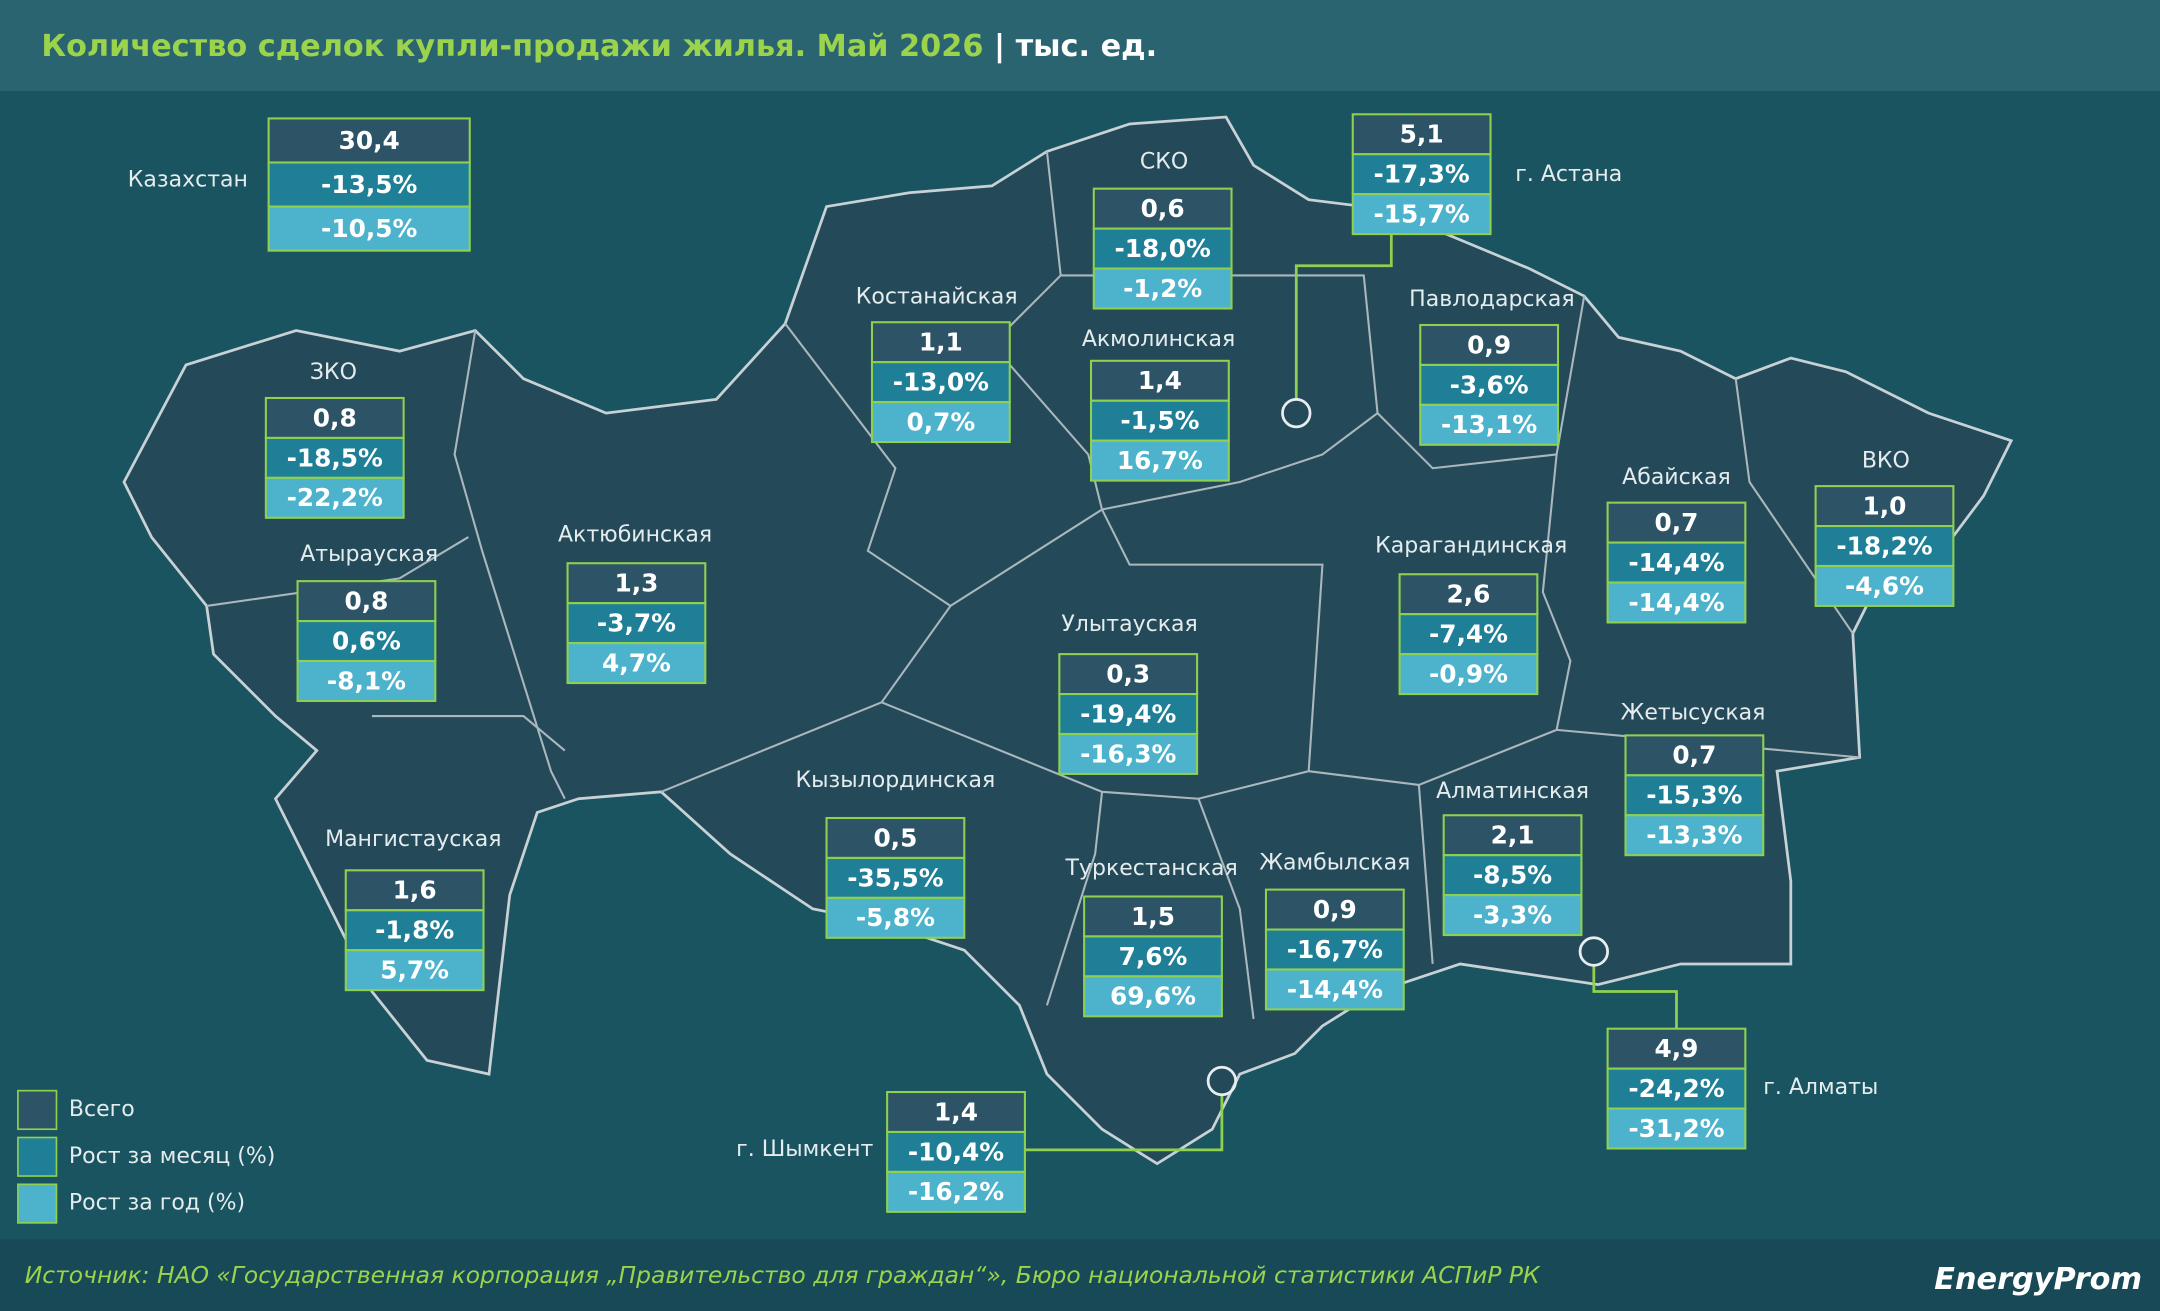  I want to click on region-month: -19,4%, so click(1128, 713).